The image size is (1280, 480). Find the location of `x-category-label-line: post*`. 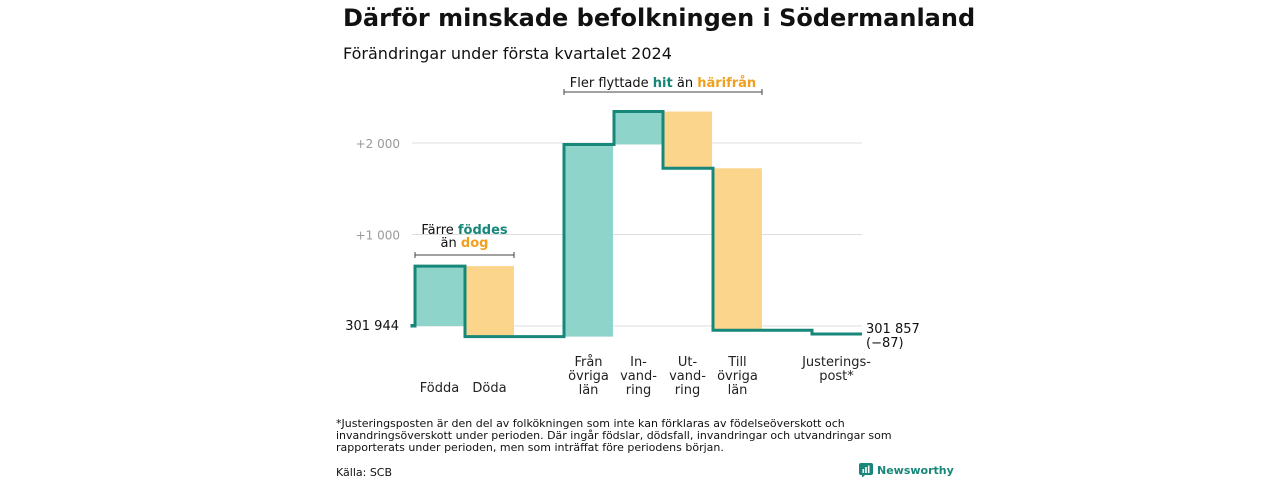

x-category-label-line: post* is located at coordinates (836, 376).